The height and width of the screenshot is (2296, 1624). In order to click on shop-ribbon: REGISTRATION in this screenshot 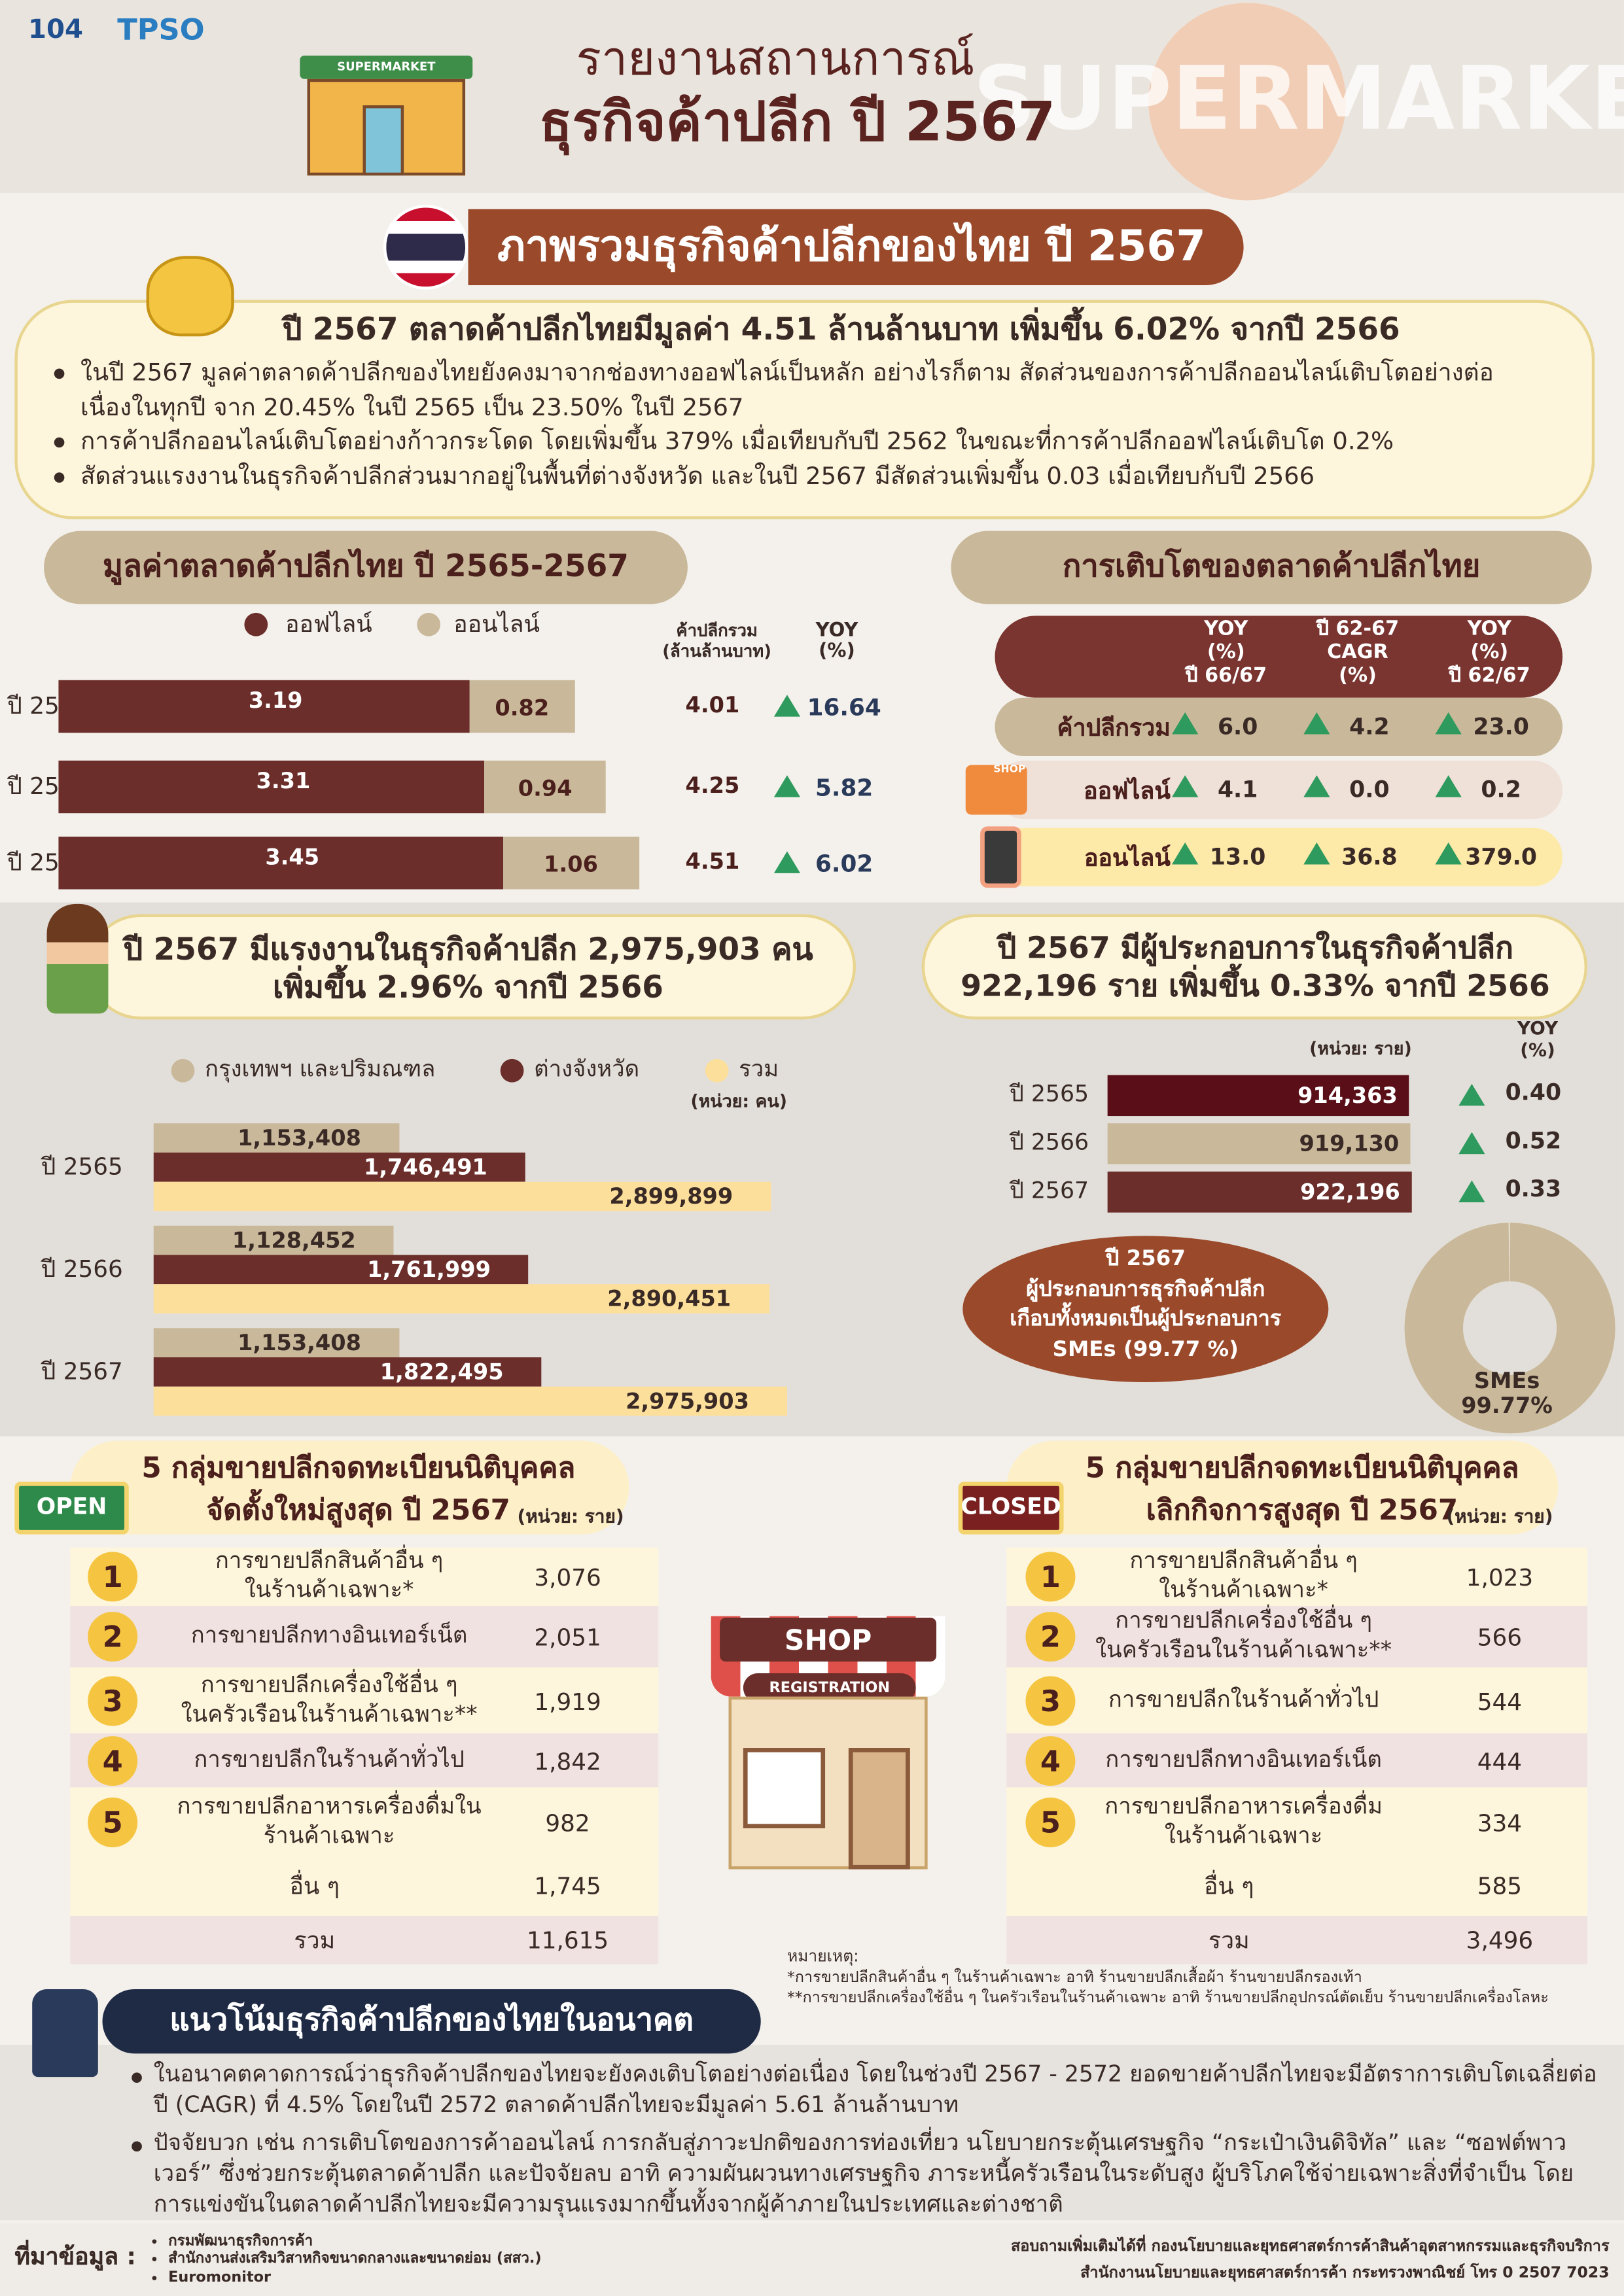, I will do `click(830, 1688)`.